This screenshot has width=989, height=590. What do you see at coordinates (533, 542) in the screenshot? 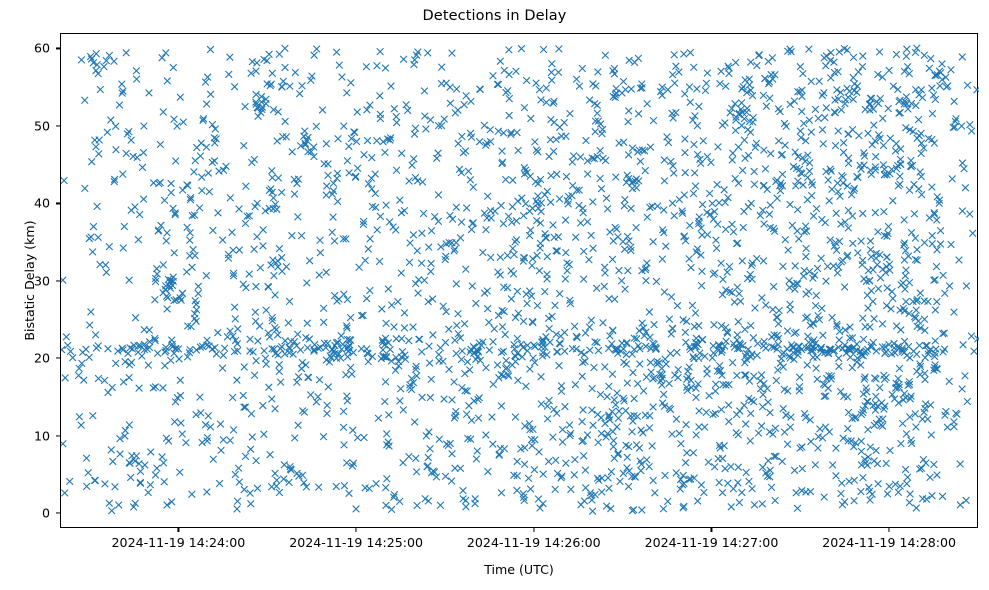
I see `x-tick-label: 2024-11-19 14:26:00` at bounding box center [533, 542].